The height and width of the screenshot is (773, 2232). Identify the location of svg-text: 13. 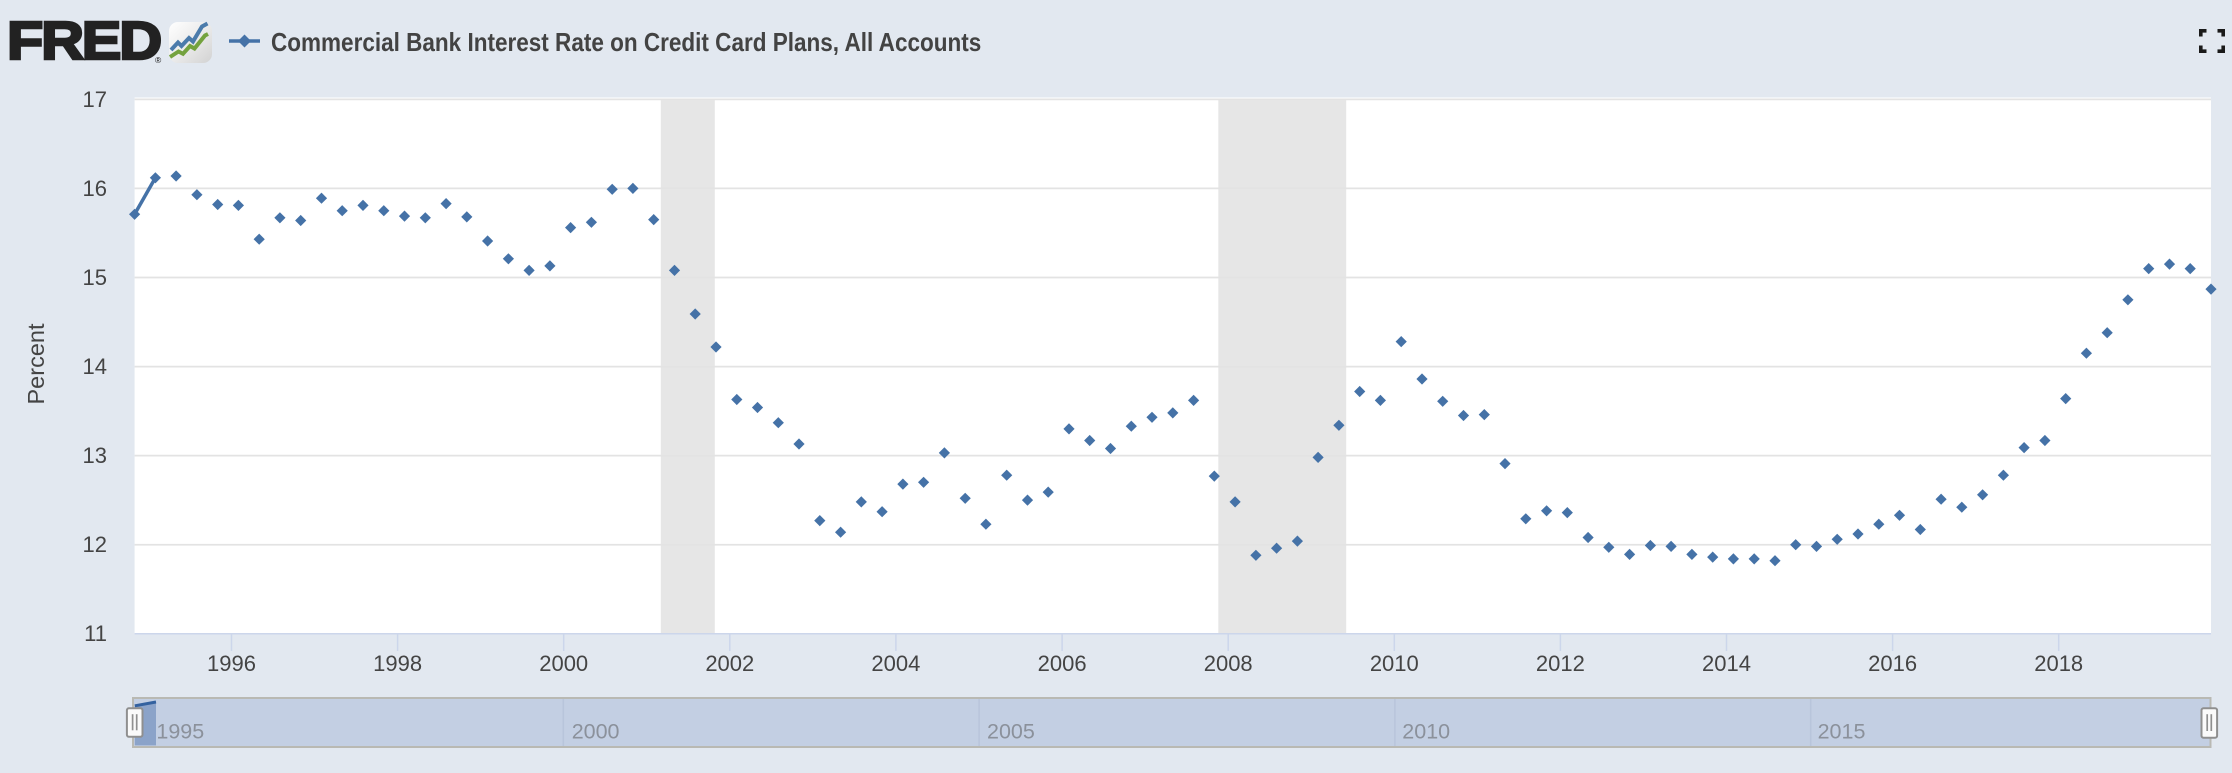
(95, 455).